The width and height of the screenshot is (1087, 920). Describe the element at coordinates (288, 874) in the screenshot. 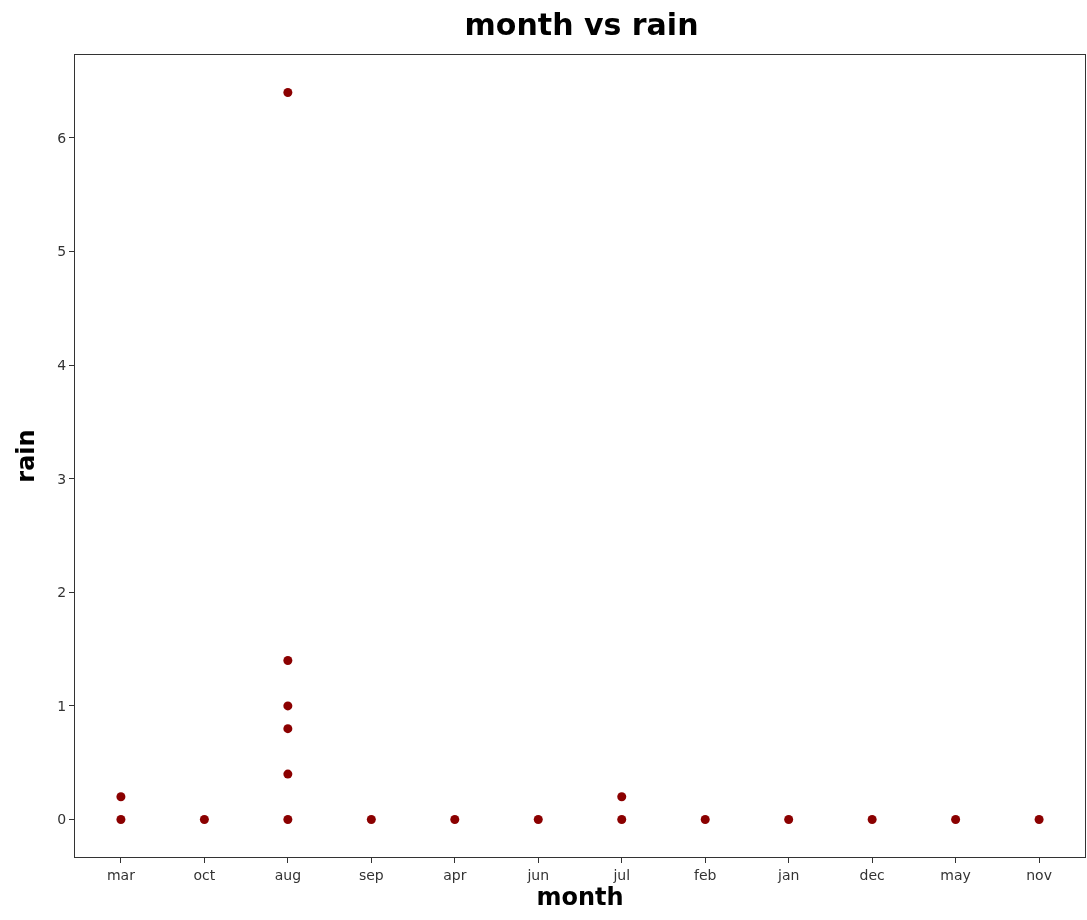

I see `x-tick-label: aug` at that location.